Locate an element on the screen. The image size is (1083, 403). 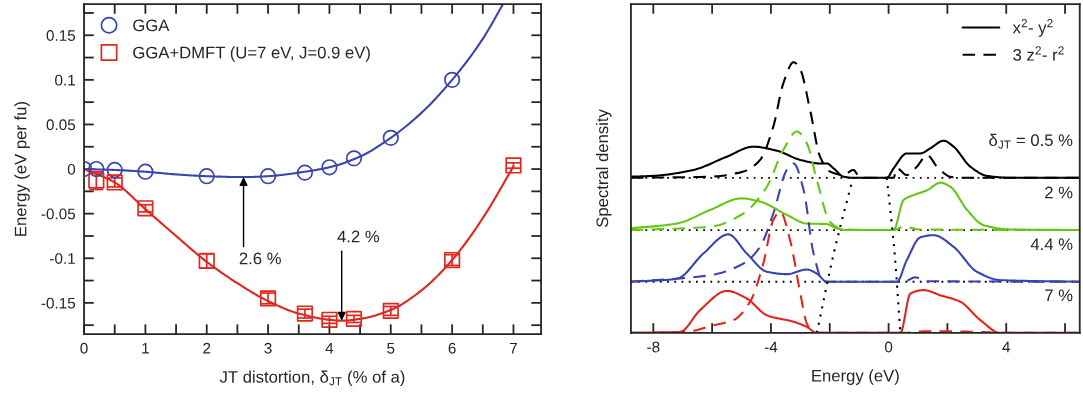
y-tick-label: -0.15 is located at coordinates (58, 303).